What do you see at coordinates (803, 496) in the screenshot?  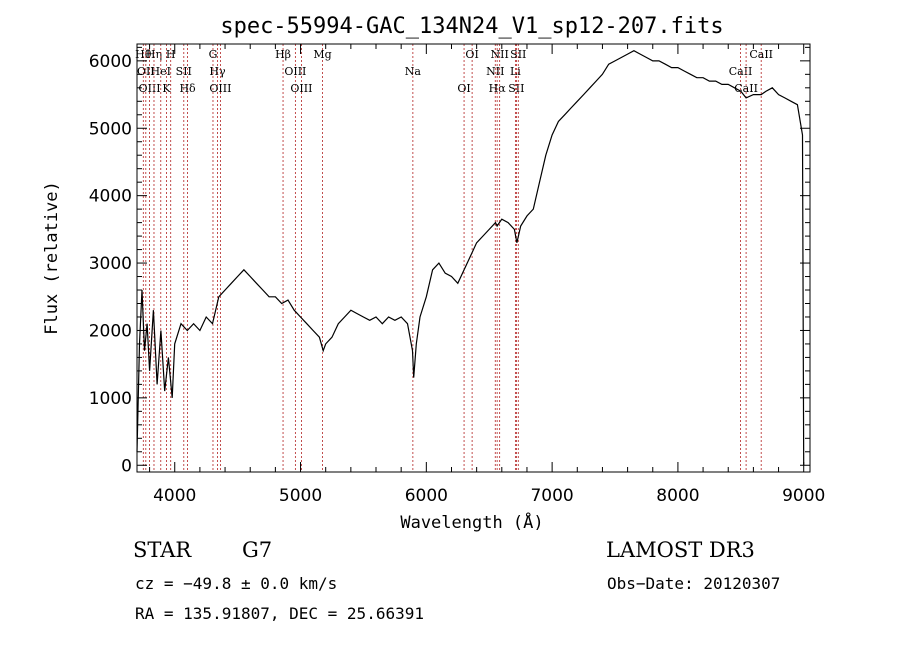 I see `x-tick-label: 9000` at bounding box center [803, 496].